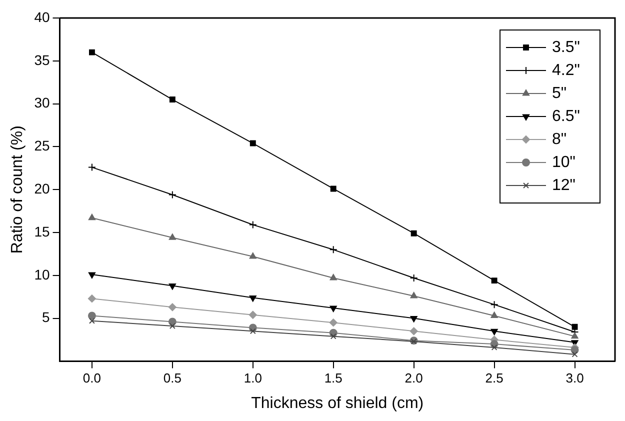 This screenshot has height=421, width=625. I want to click on legend-label: 4.2", so click(566, 70).